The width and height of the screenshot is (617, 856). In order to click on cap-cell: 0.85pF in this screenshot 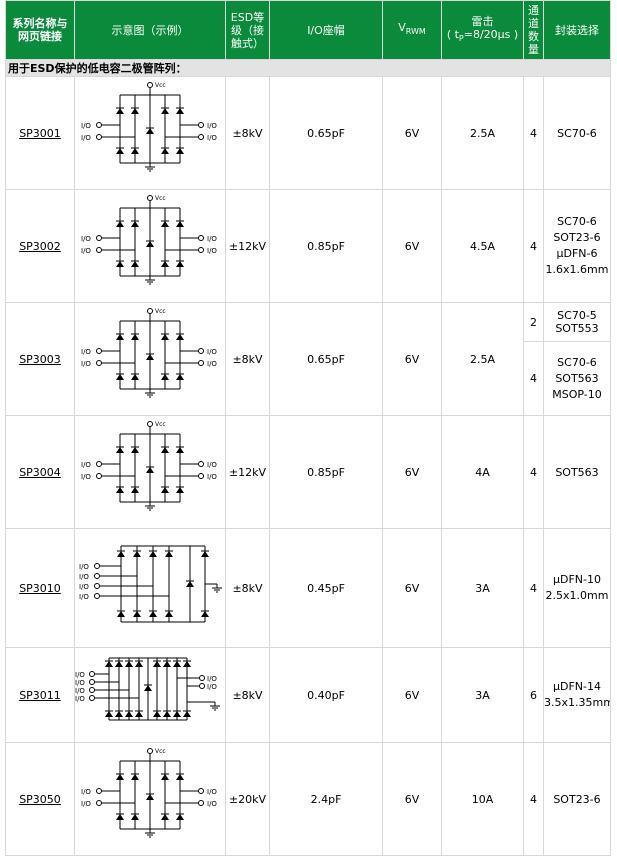, I will do `click(326, 472)`.